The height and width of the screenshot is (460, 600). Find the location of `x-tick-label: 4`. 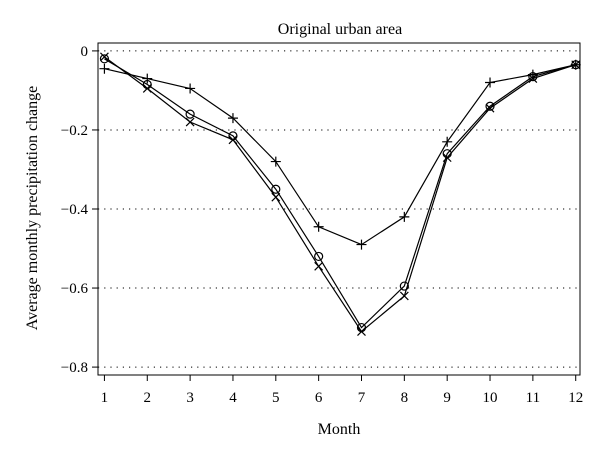

x-tick-label: 4 is located at coordinates (233, 398).